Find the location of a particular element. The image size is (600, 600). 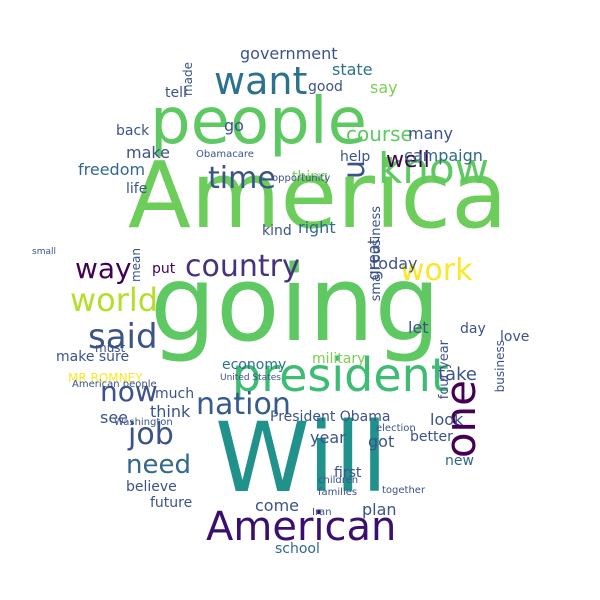

word-look: look is located at coordinates (447, 419).